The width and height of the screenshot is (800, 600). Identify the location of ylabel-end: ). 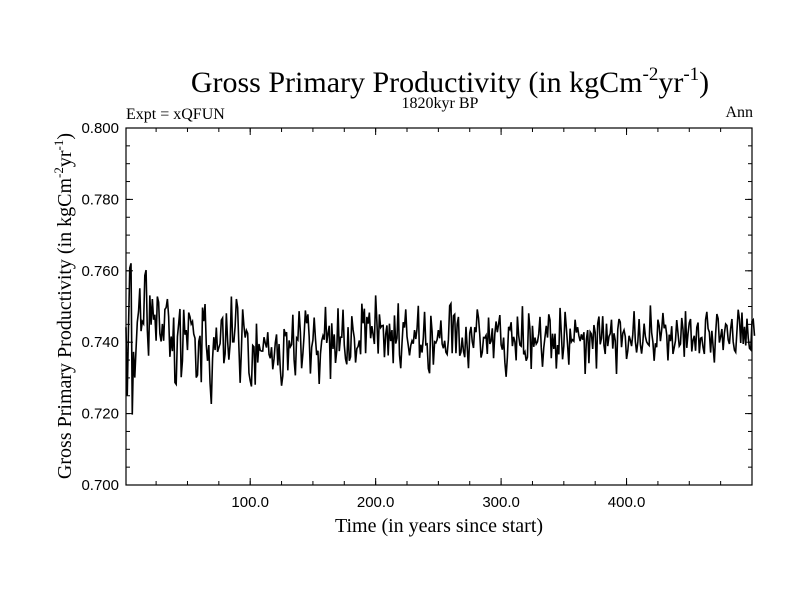
(65, 136).